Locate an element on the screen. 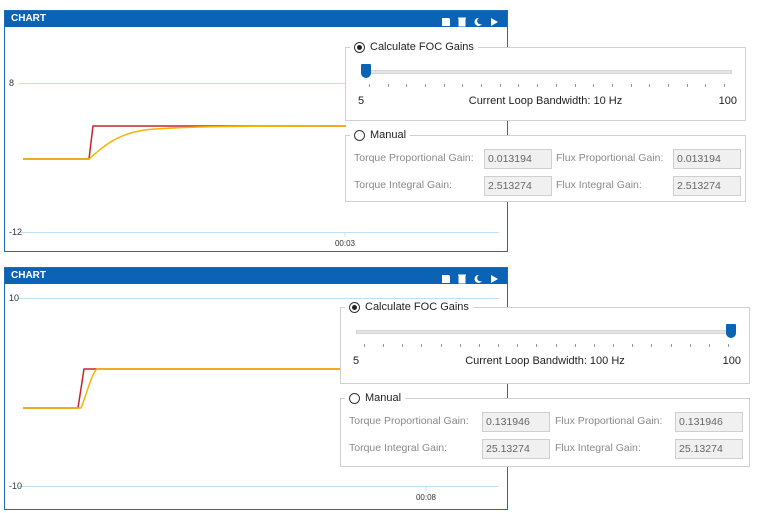 This screenshot has width=758, height=513. panel-header: CHART is located at coordinates (256, 276).